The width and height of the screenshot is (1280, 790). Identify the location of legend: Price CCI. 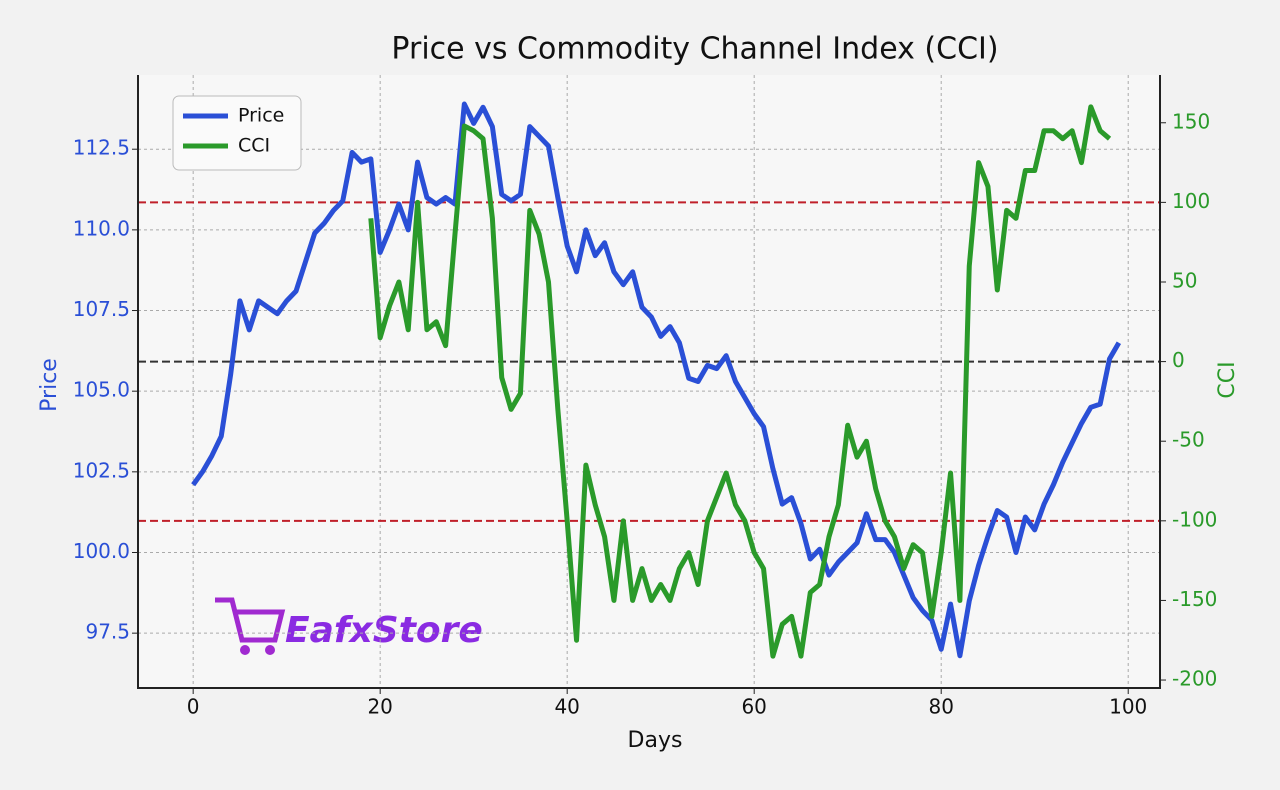
(237, 133).